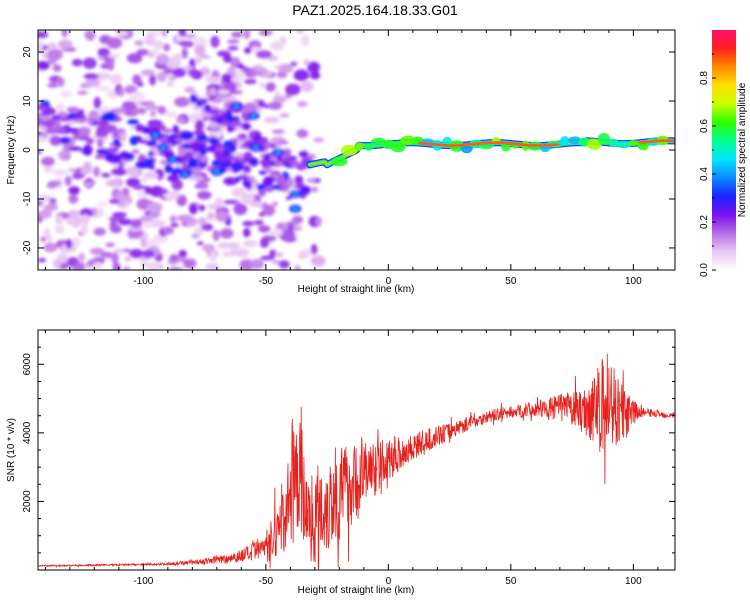 This screenshot has height=600, width=750. What do you see at coordinates (704, 270) in the screenshot?
I see `colorbar-tick-label: 0.0` at bounding box center [704, 270].